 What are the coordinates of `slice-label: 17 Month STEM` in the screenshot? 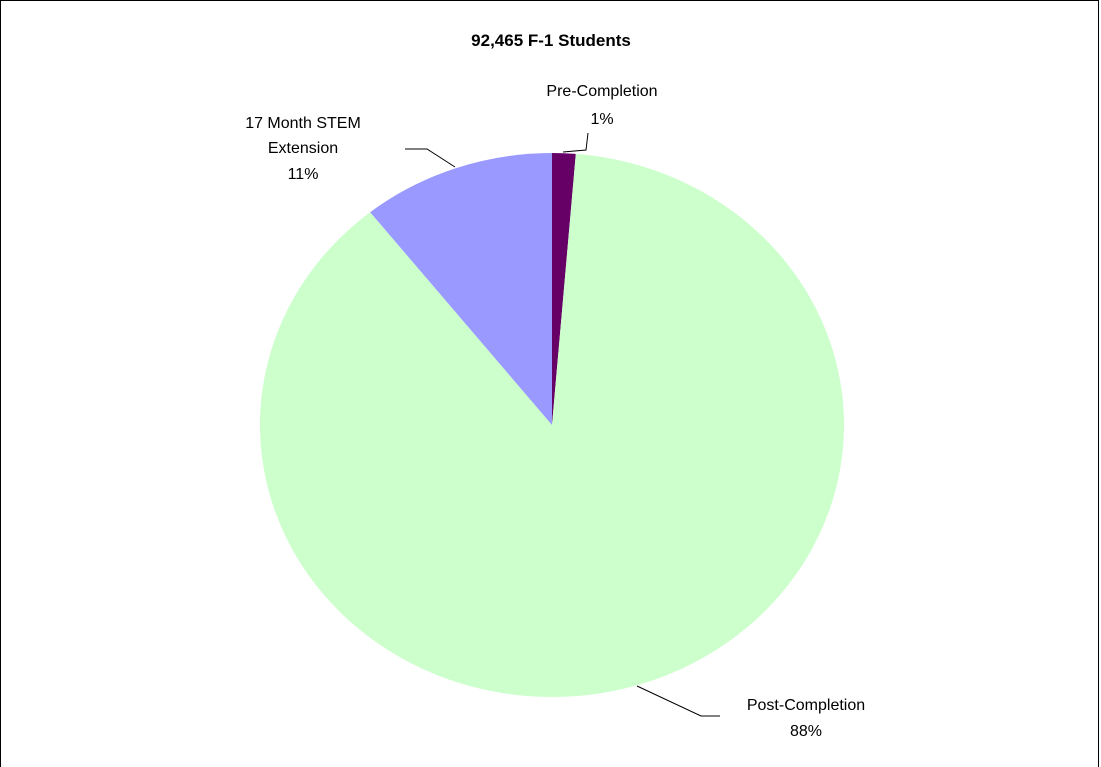 It's located at (303, 123).